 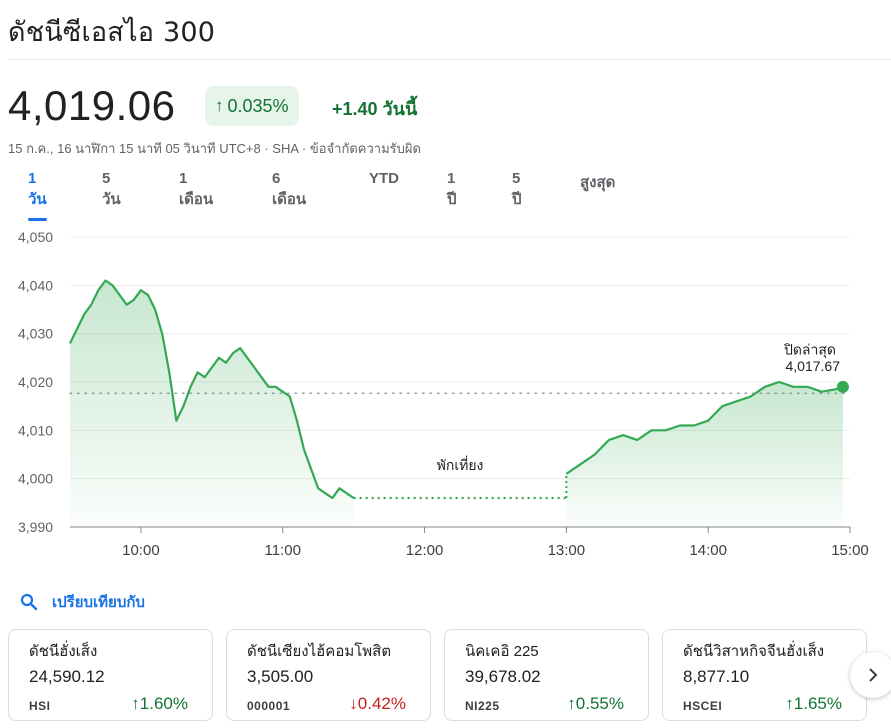 I want to click on index-change: ↑1.65%, so click(x=813, y=704).